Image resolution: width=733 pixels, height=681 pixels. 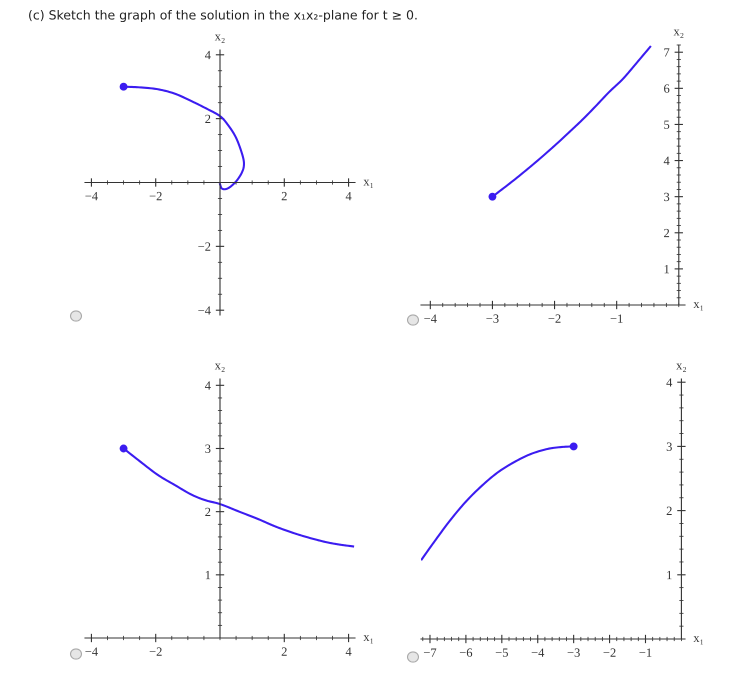 I want to click on y-tick-label: −2, so click(x=204, y=246).